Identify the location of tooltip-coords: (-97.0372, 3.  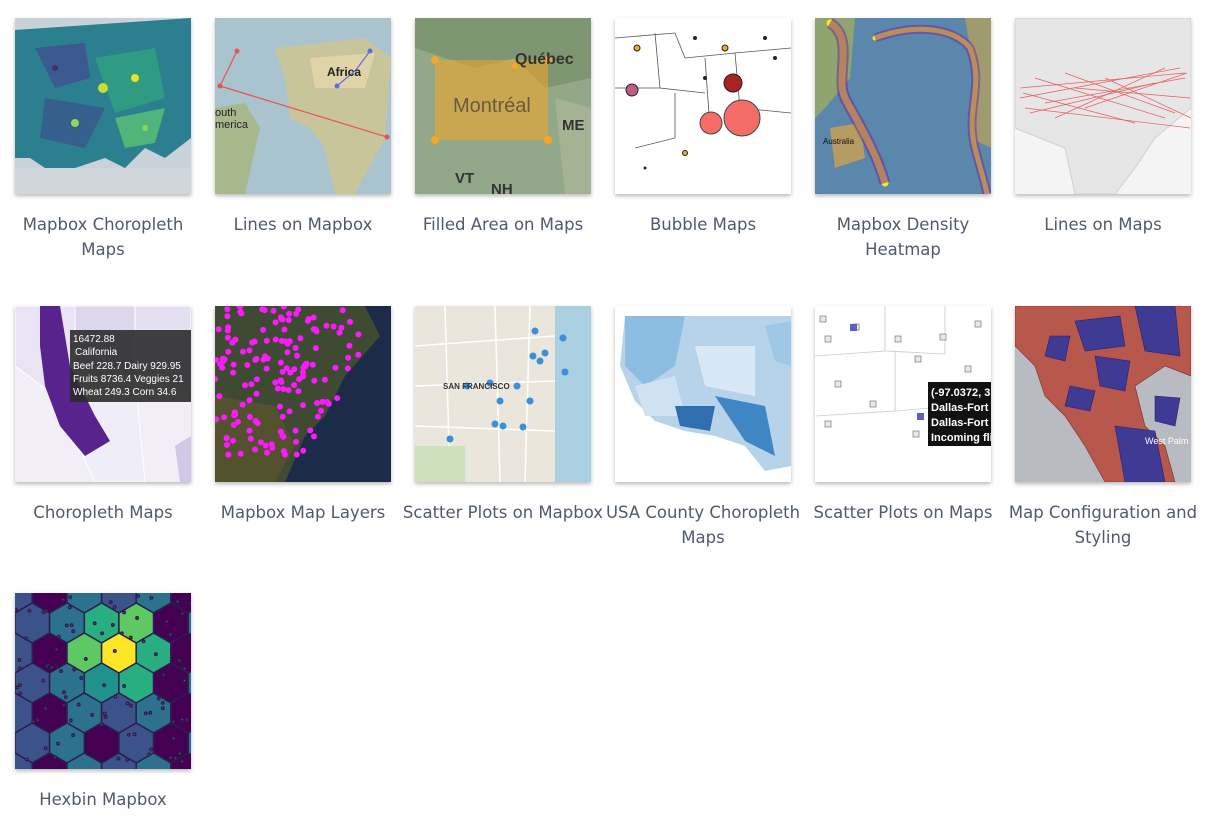
(960, 393).